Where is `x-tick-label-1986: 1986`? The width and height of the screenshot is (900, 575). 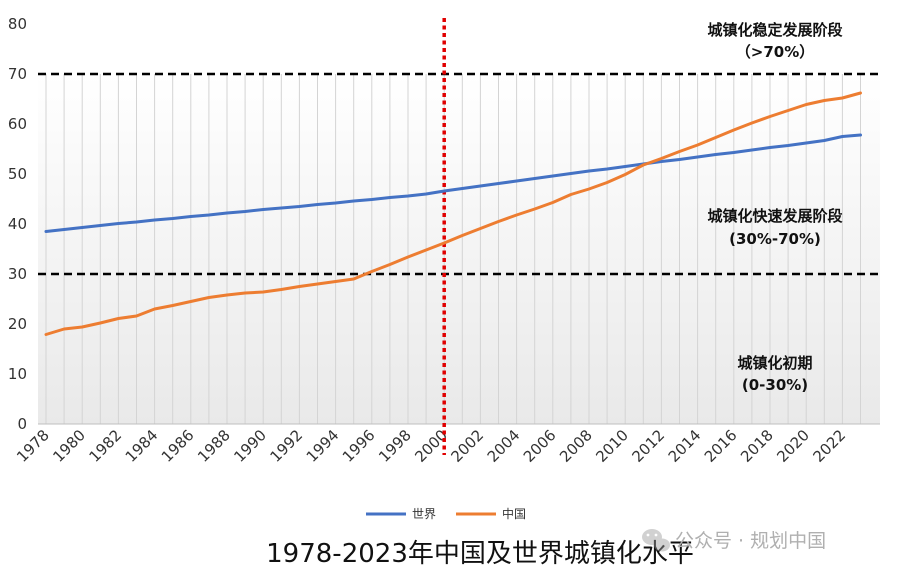
x-tick-label-1986: 1986 is located at coordinates (178, 446).